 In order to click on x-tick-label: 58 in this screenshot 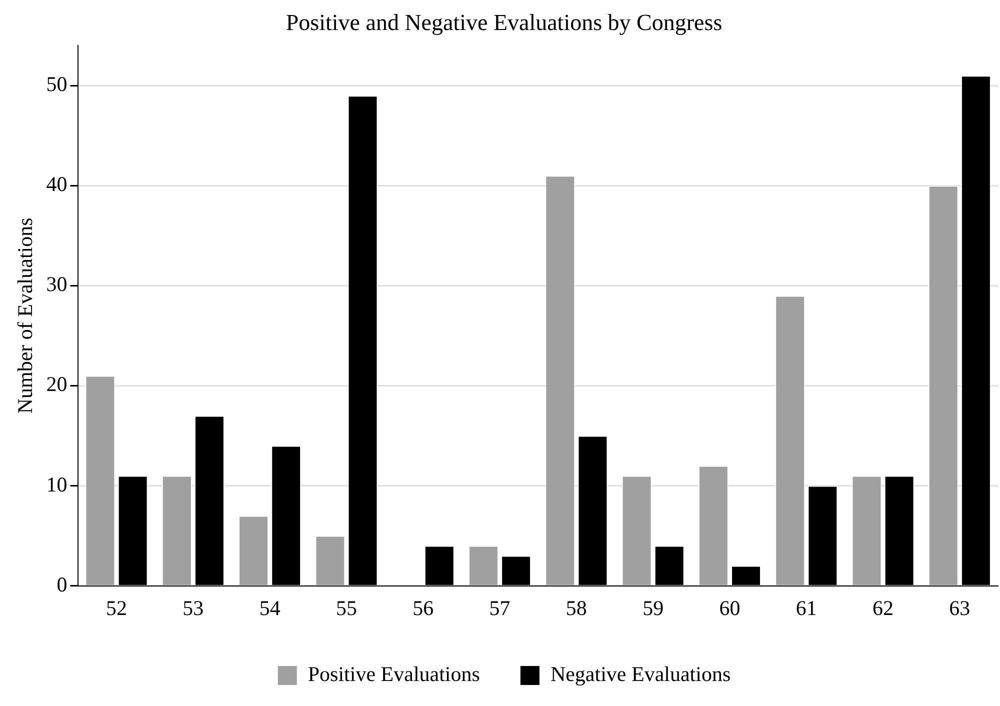, I will do `click(576, 608)`.